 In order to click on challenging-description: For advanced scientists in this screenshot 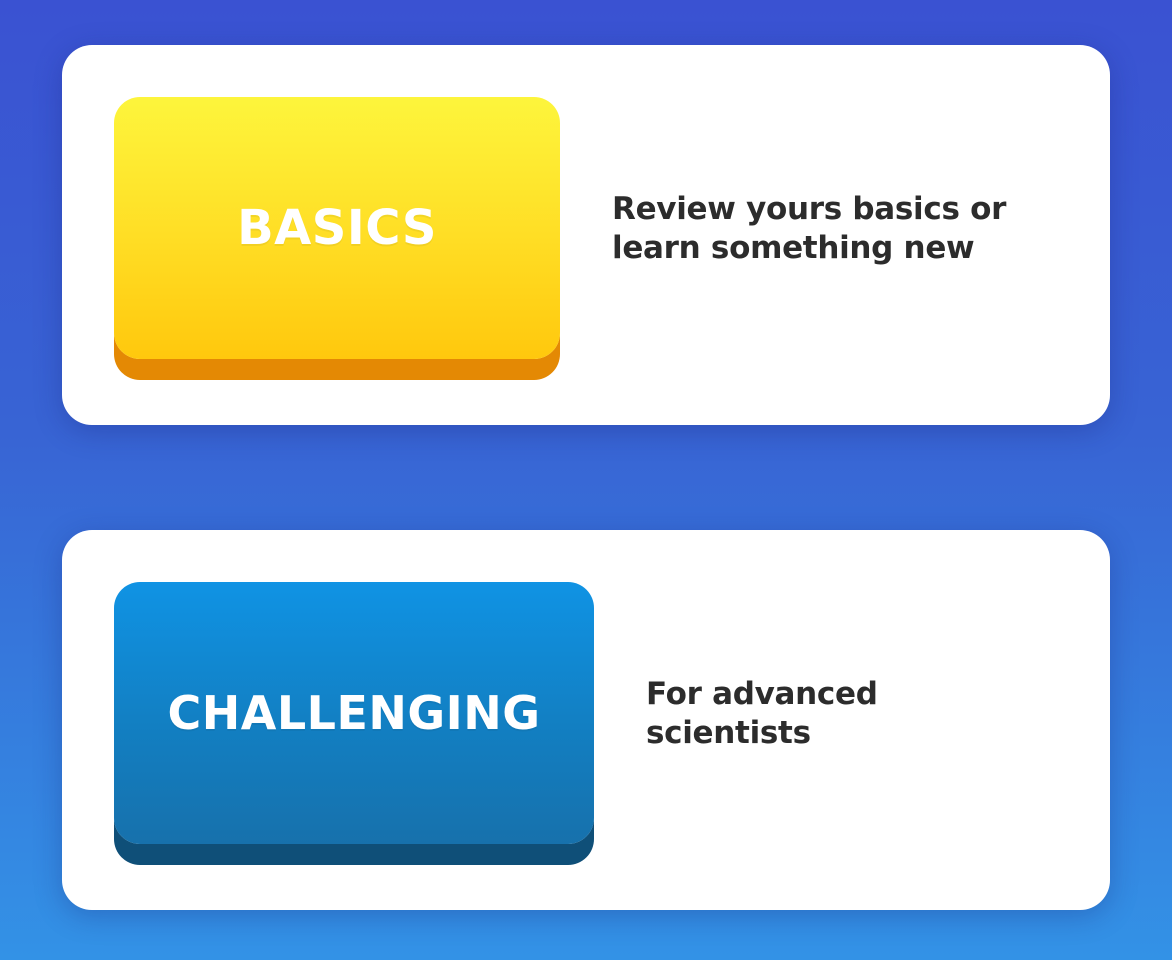, I will do `click(762, 713)`.